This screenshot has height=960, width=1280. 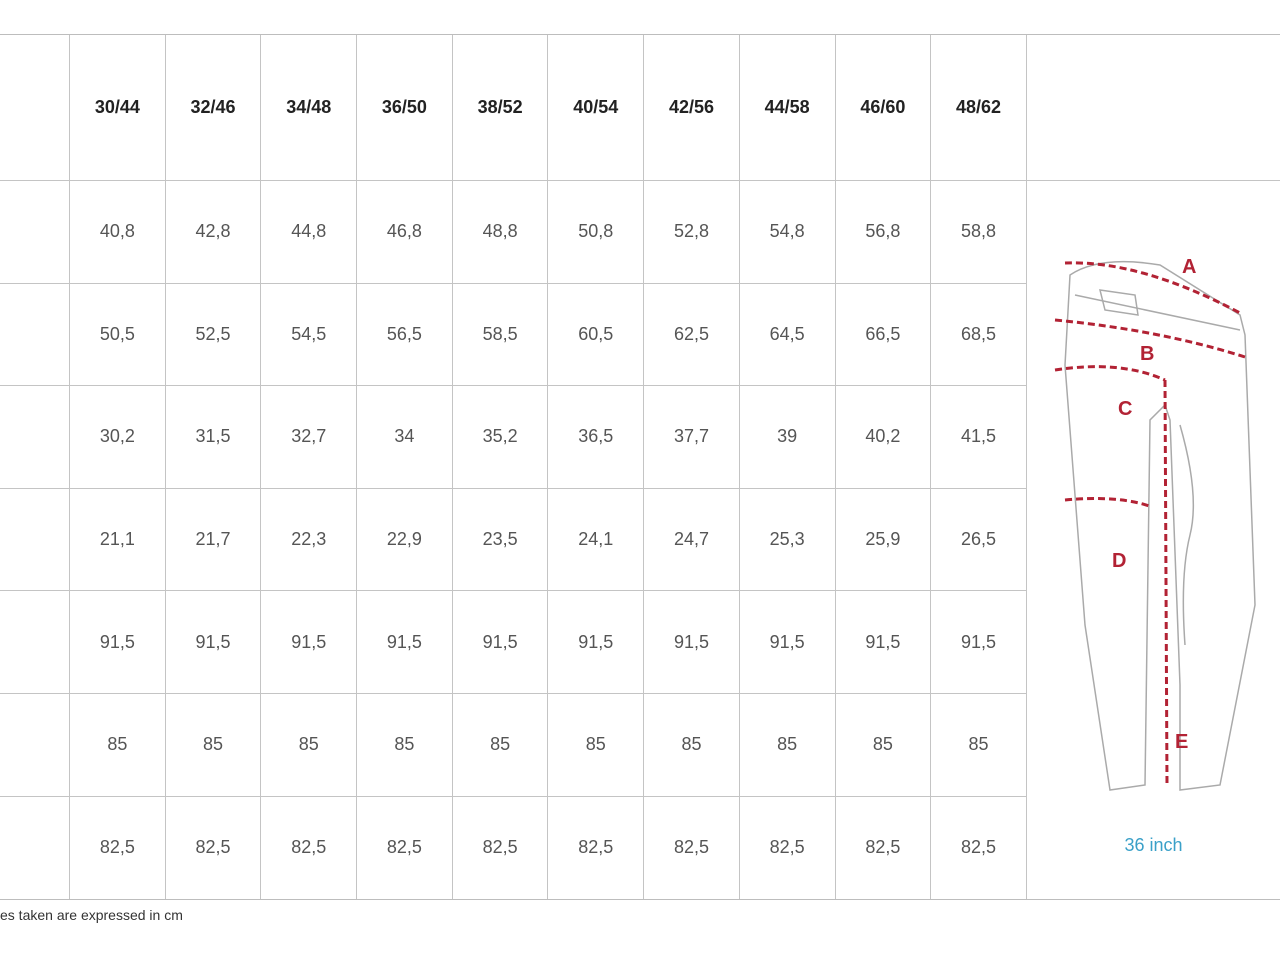 I want to click on column-header: 42/56, so click(x=692, y=108).